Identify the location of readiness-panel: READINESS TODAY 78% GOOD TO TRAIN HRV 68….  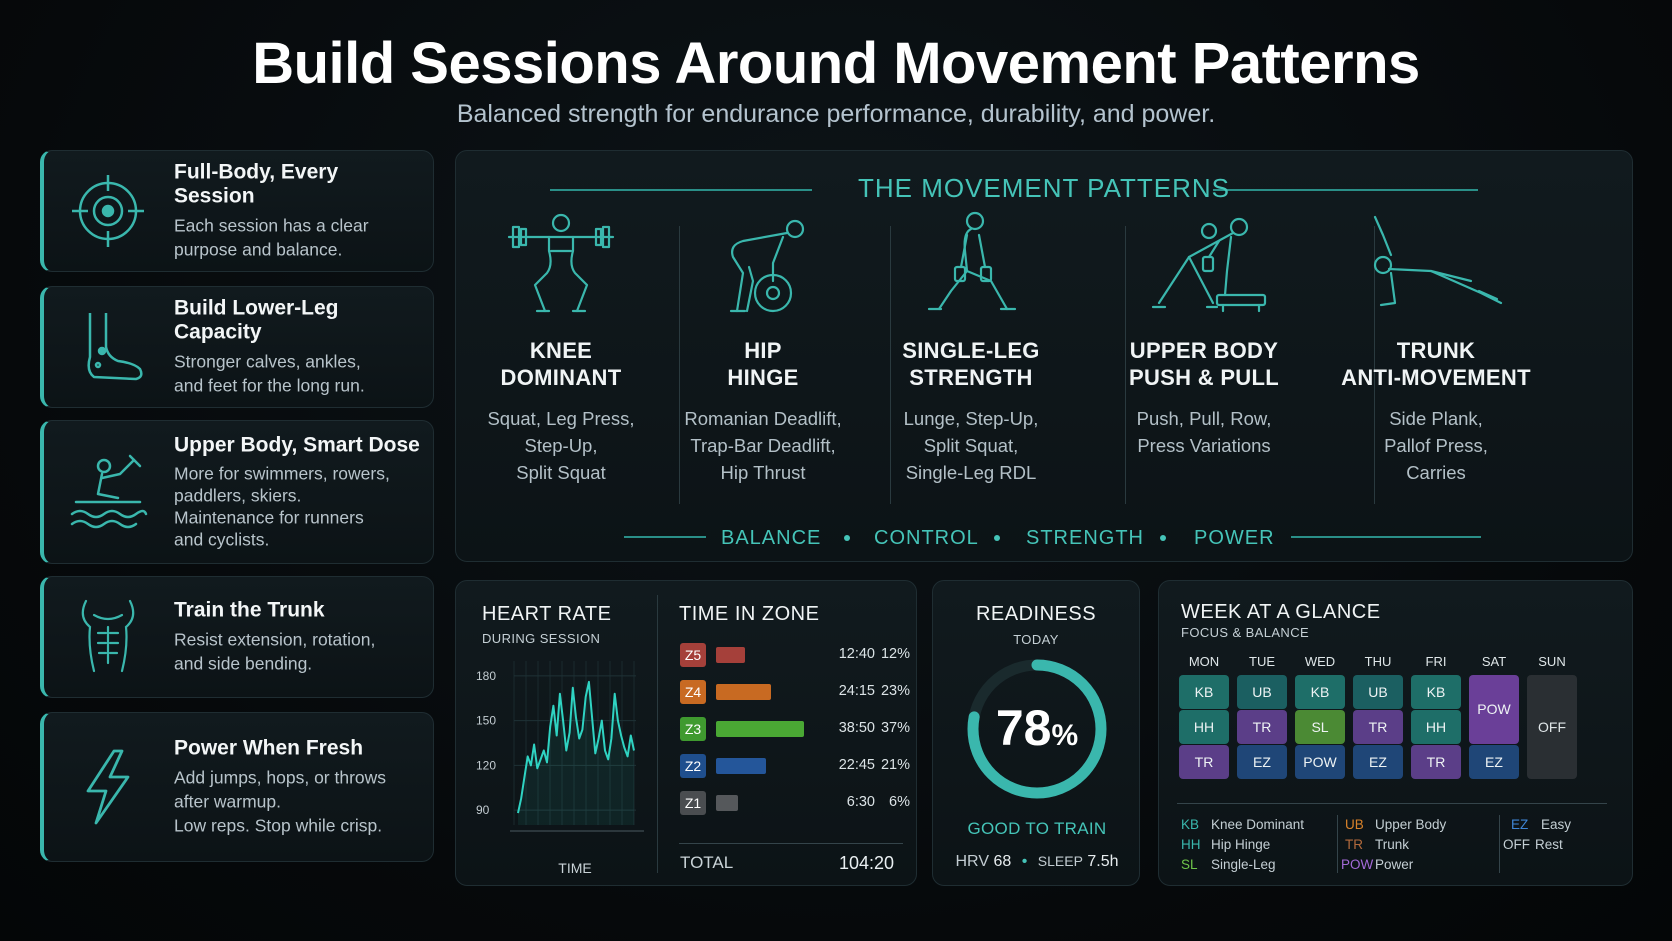
(1036, 733).